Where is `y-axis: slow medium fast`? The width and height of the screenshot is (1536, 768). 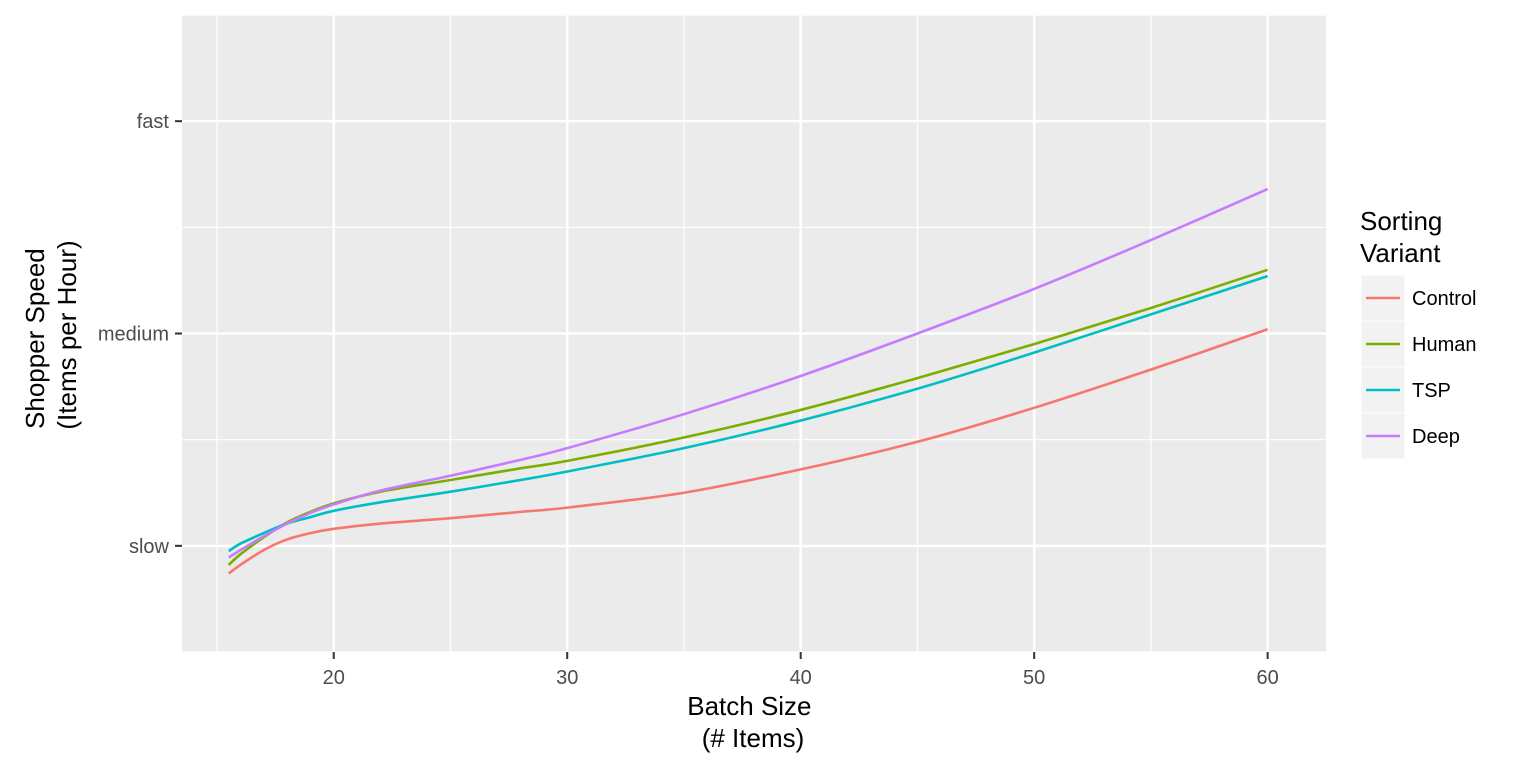
y-axis: slow medium fast is located at coordinates (140, 334).